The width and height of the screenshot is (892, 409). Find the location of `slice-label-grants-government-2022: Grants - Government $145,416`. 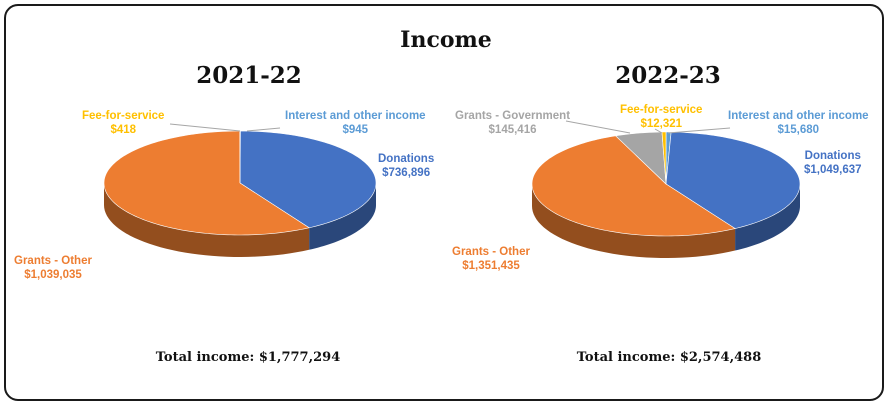

slice-label-grants-government-2022: Grants - Government $145,416 is located at coordinates (512, 123).